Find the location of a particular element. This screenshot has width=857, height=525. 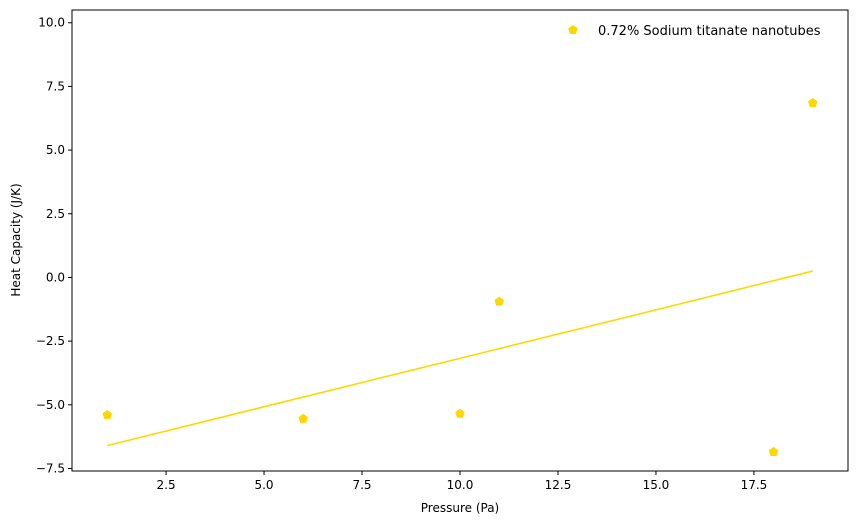

x-tick-label: 7.5 is located at coordinates (361, 485).